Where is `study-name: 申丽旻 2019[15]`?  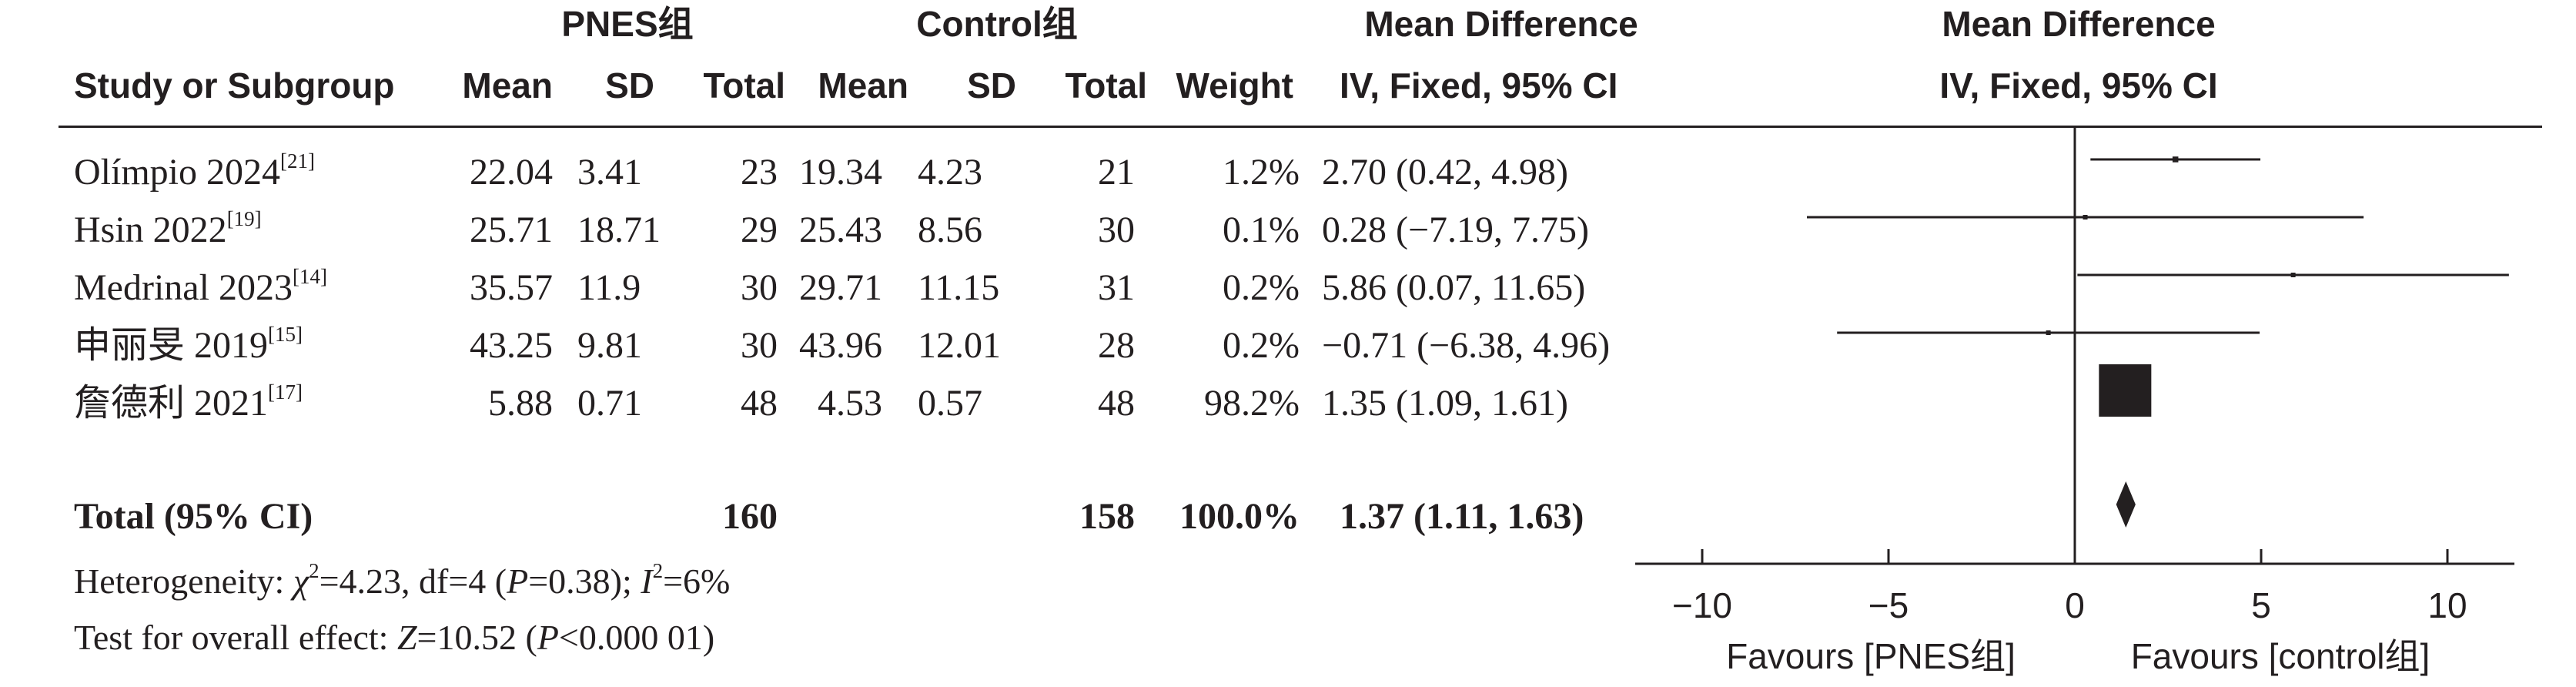
study-name: 申丽旻 2019[15] is located at coordinates (188, 344).